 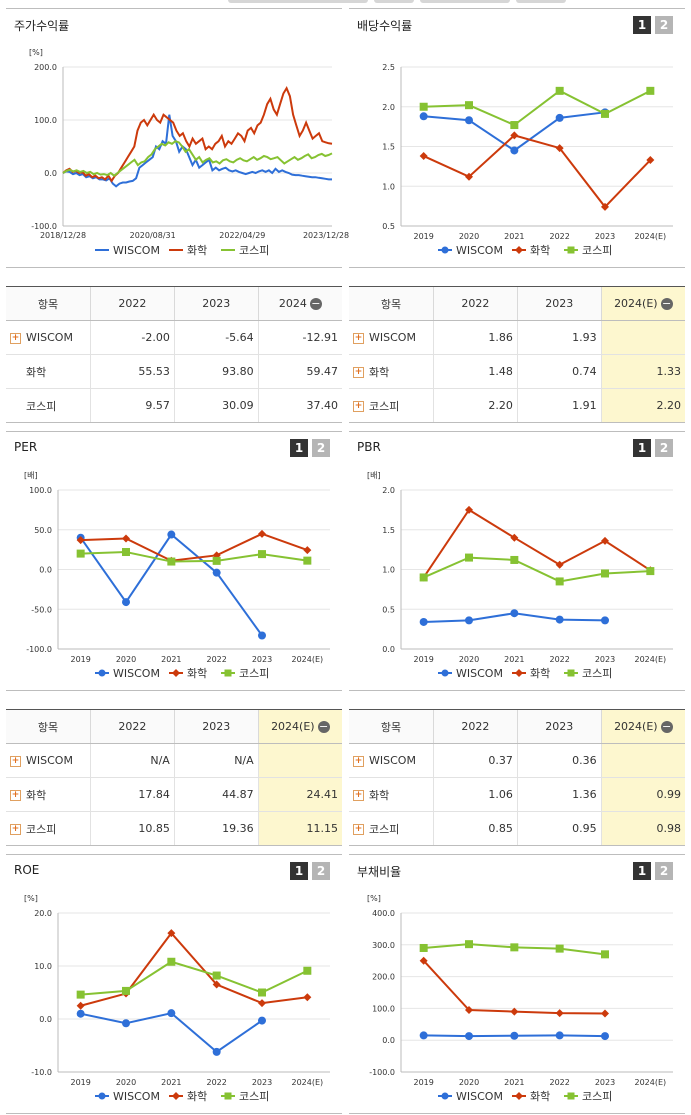 I want to click on x-tick-label: 2023, so click(x=262, y=1082).